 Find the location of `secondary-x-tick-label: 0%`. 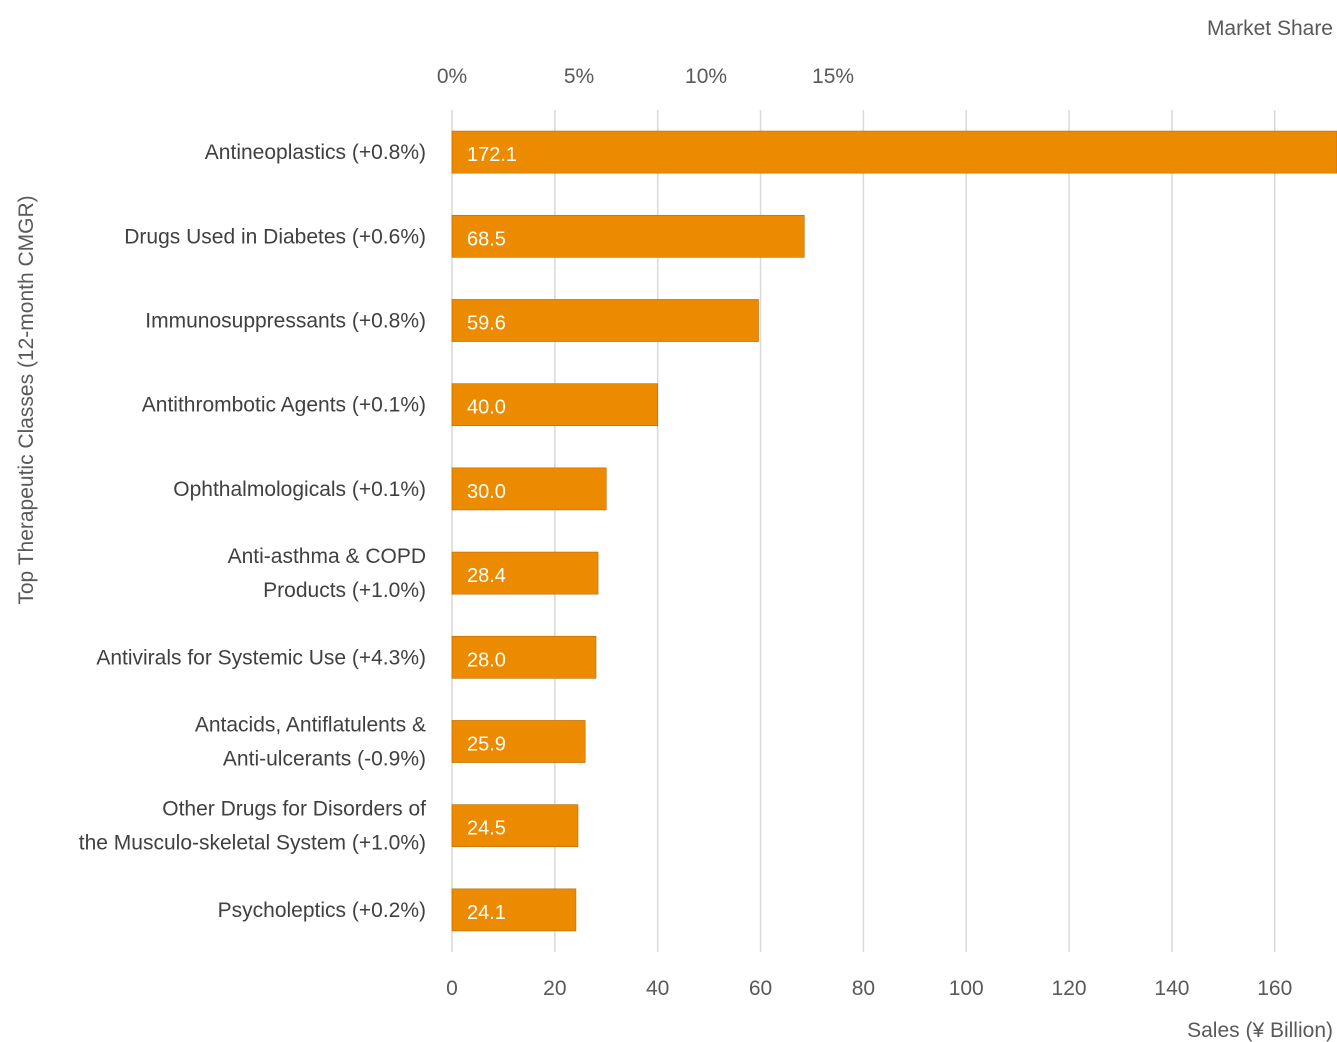

secondary-x-tick-label: 0% is located at coordinates (452, 76).